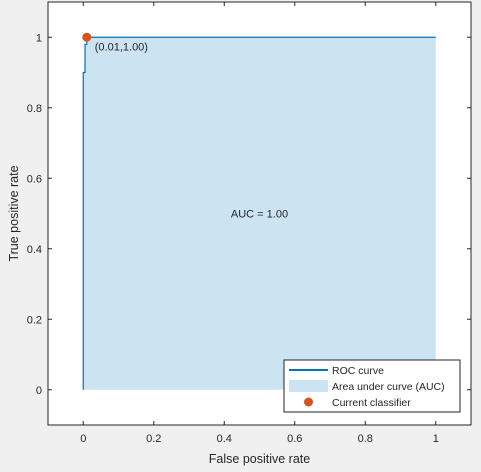 This screenshot has width=481, height=472. What do you see at coordinates (371, 403) in the screenshot?
I see `legend-label: Current classifier` at bounding box center [371, 403].